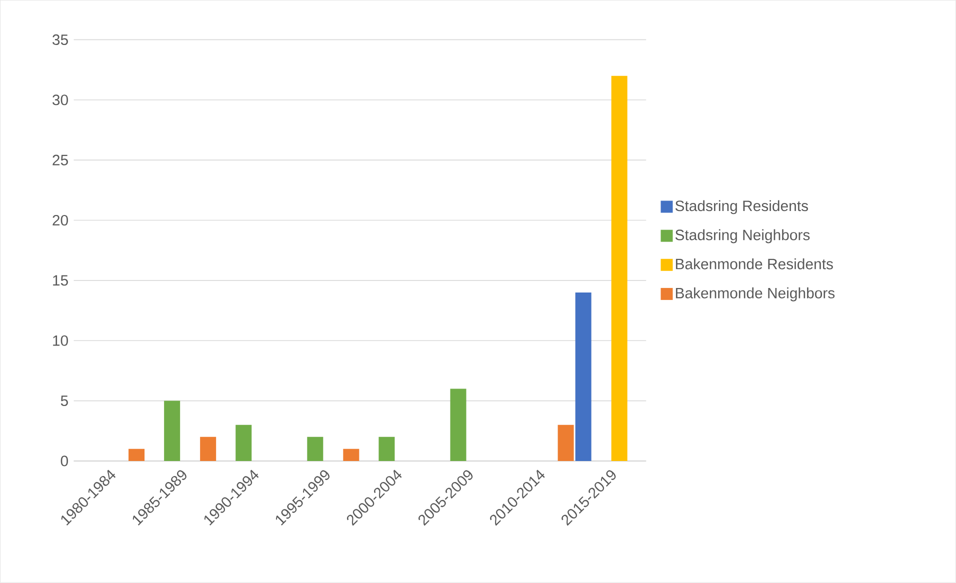 The width and height of the screenshot is (956, 583). Describe the element at coordinates (60, 100) in the screenshot. I see `y-tick-label: 30` at that location.